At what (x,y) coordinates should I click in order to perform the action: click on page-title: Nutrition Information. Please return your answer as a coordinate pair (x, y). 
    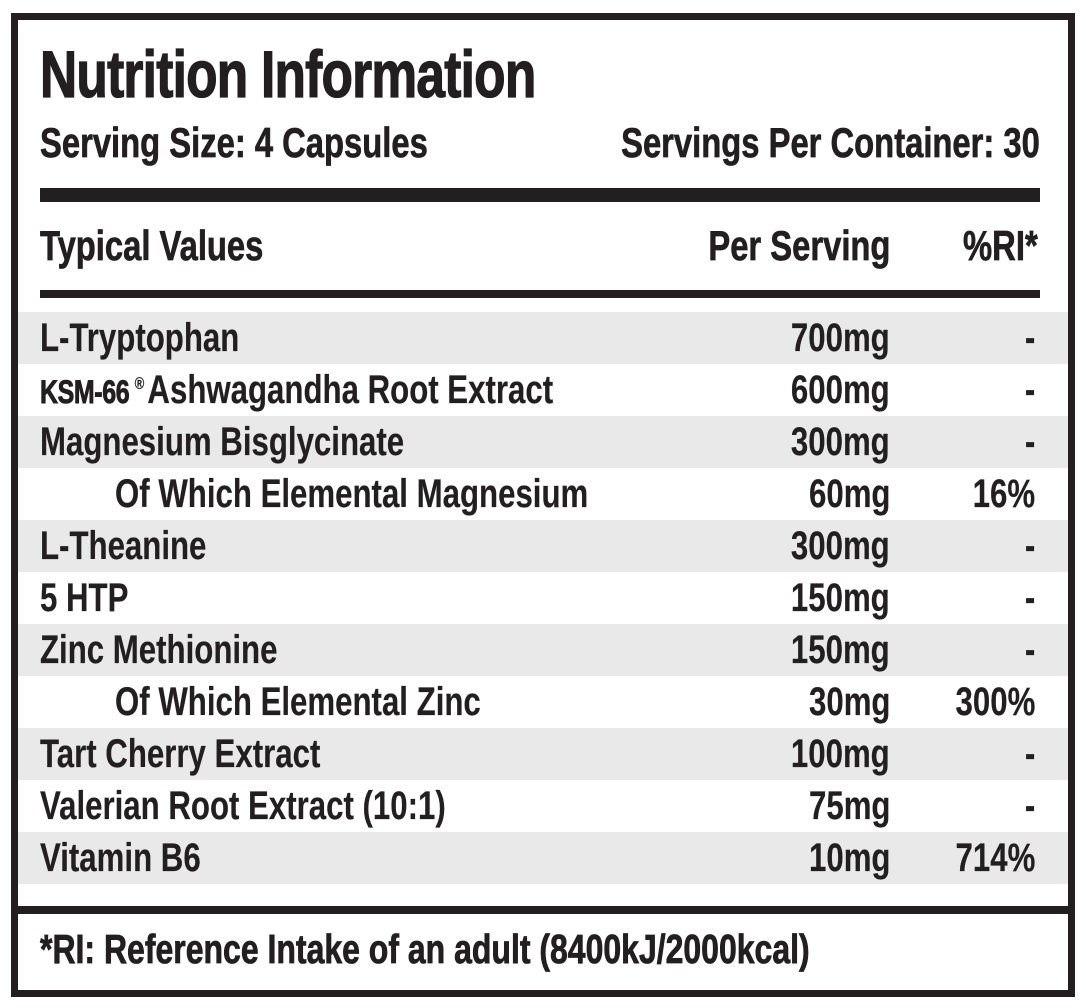
    Looking at the image, I should click on (553, 74).